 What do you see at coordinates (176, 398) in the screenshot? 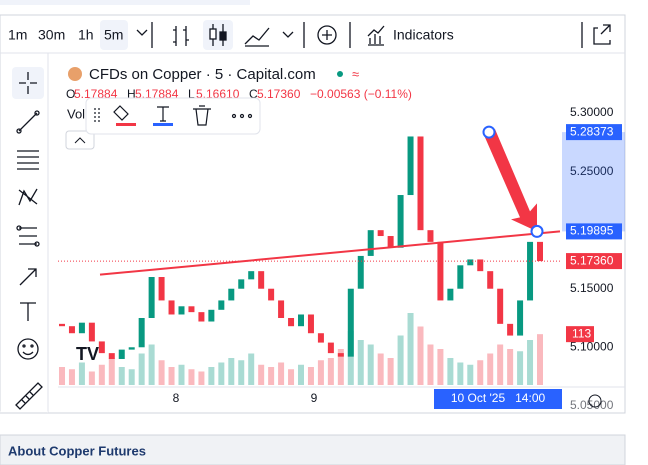
I see `x-tick-label: 8` at bounding box center [176, 398].